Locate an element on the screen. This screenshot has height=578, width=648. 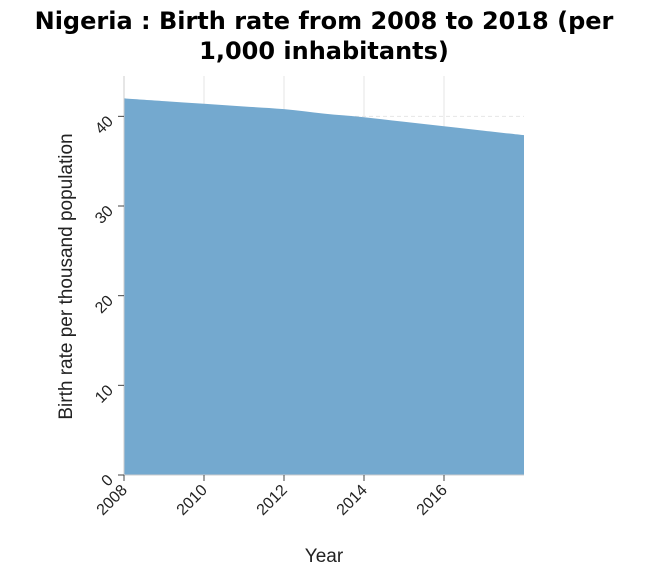
x-axis-title: Year is located at coordinates (324, 556).